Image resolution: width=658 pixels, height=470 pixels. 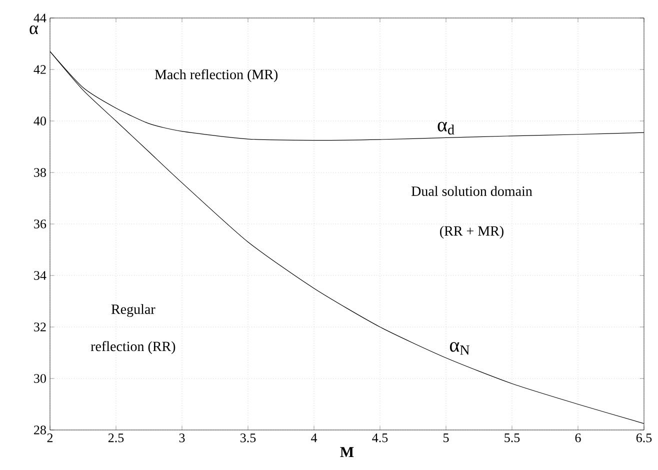 I want to click on y-tick-label: 40, so click(x=40, y=121).